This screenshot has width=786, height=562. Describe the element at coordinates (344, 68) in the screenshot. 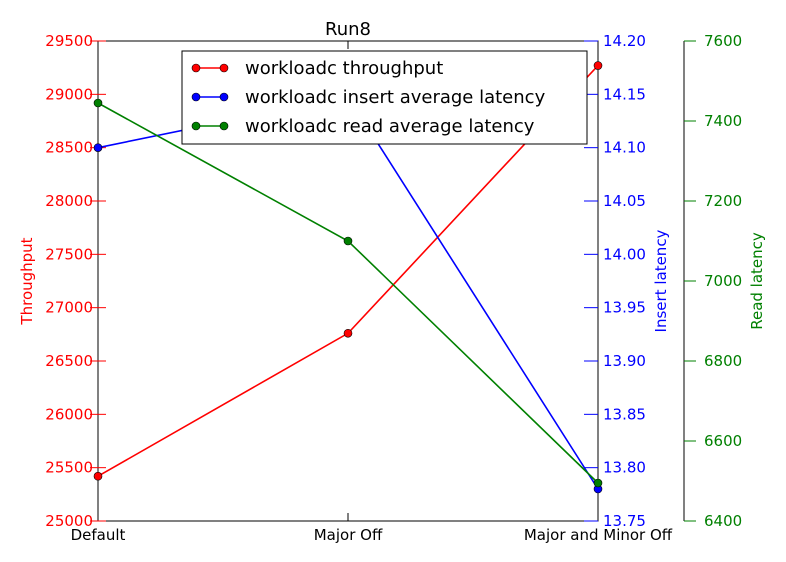

I see `legend-label-0: workloadc throughput` at that location.